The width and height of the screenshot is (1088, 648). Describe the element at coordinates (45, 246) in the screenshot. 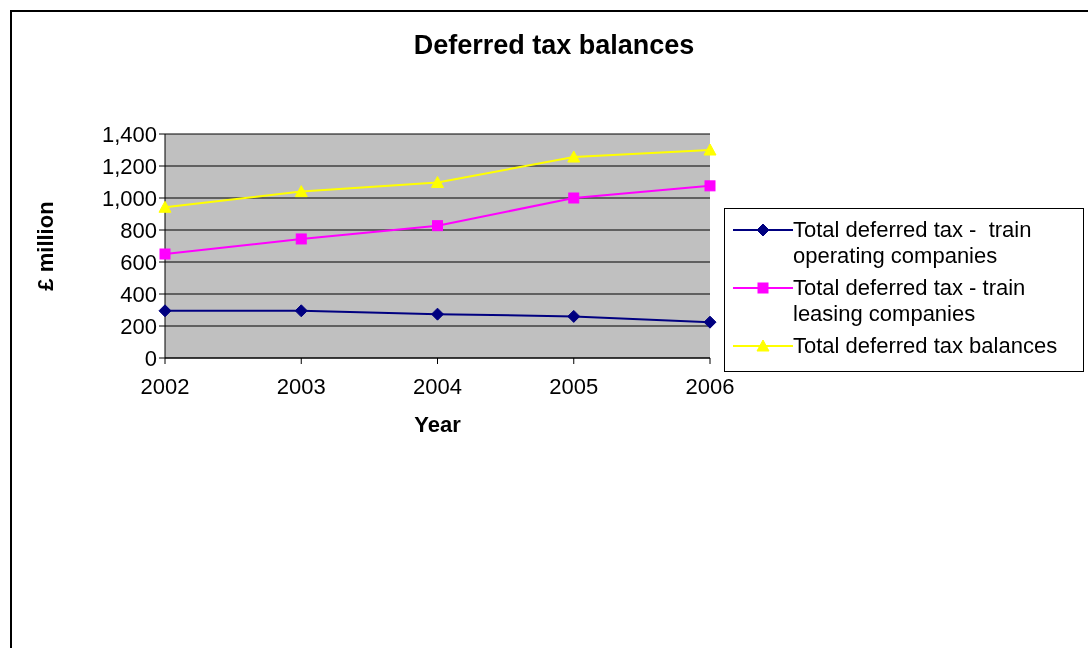

I see `y-axis-title: £ million` at that location.